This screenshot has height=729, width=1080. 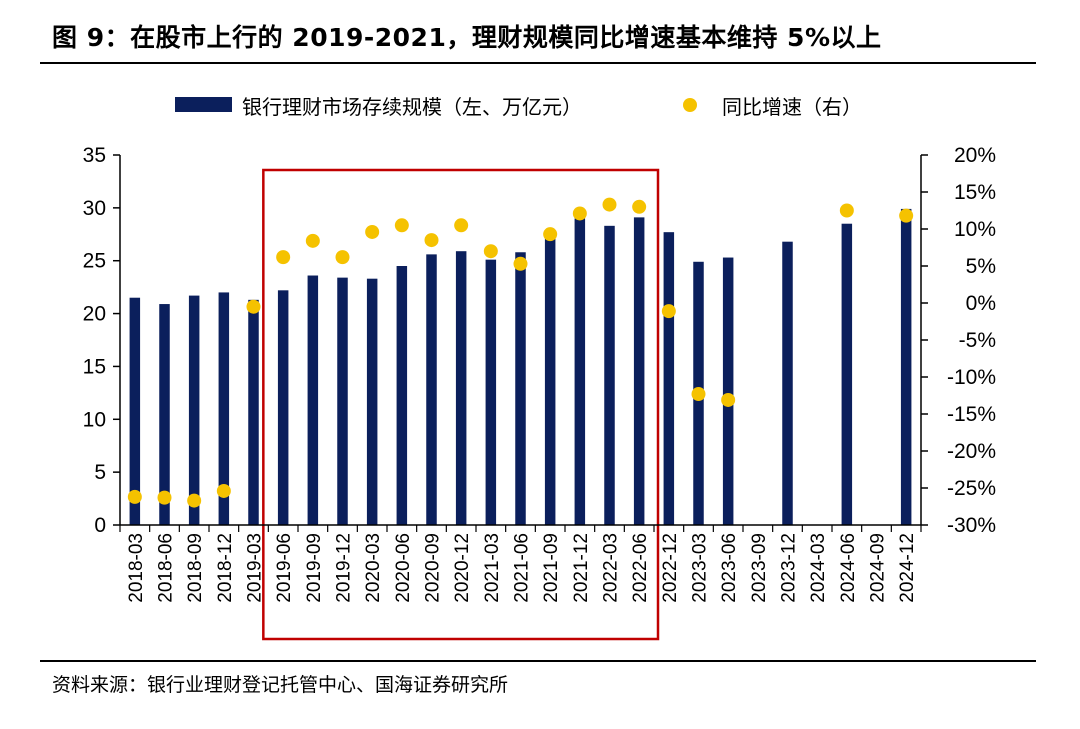 What do you see at coordinates (611, 568) in the screenshot?
I see `x-tick-label: 2022-03` at bounding box center [611, 568].